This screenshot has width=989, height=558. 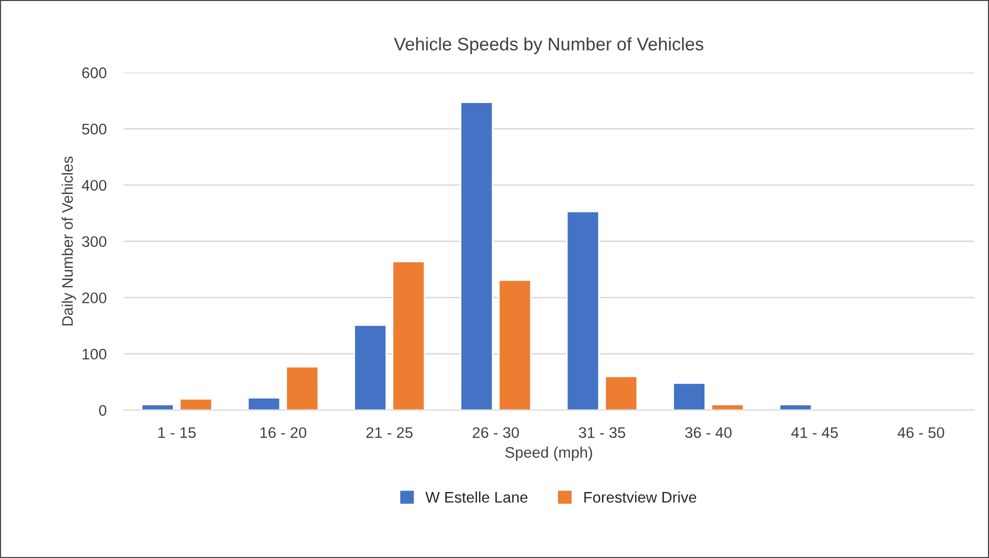 What do you see at coordinates (602, 432) in the screenshot?
I see `x-tick-label: 31 - 35` at bounding box center [602, 432].